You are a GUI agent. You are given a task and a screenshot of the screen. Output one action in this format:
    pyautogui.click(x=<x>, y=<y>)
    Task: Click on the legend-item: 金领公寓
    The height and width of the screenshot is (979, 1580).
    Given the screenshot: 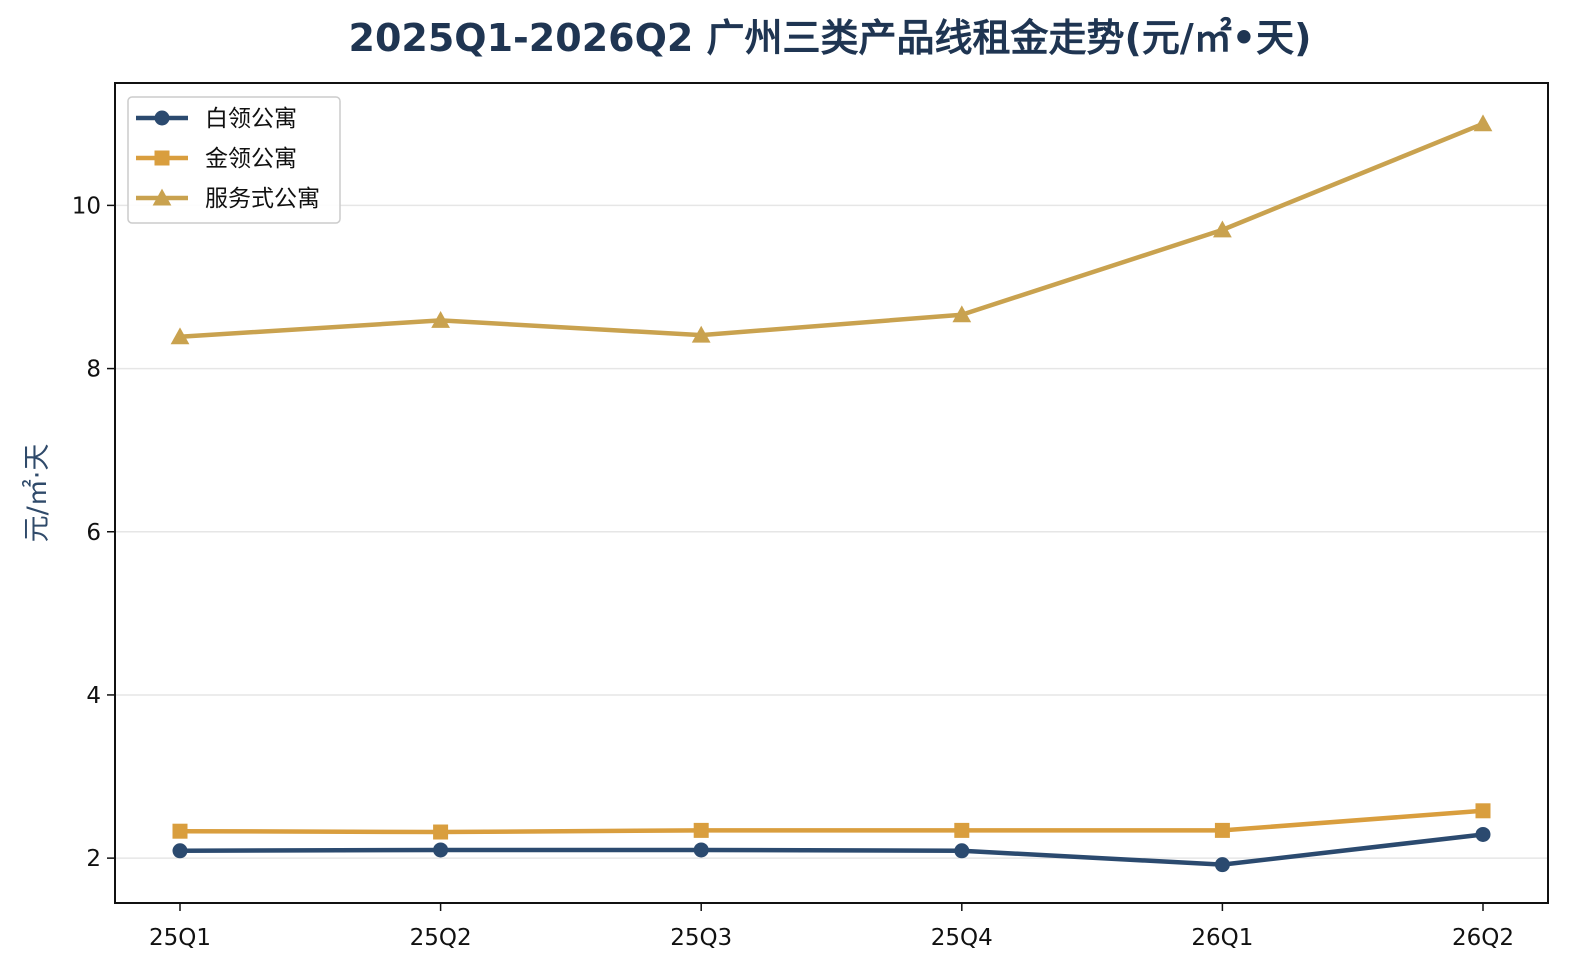 What is the action you would take?
    pyautogui.click(x=216, y=159)
    